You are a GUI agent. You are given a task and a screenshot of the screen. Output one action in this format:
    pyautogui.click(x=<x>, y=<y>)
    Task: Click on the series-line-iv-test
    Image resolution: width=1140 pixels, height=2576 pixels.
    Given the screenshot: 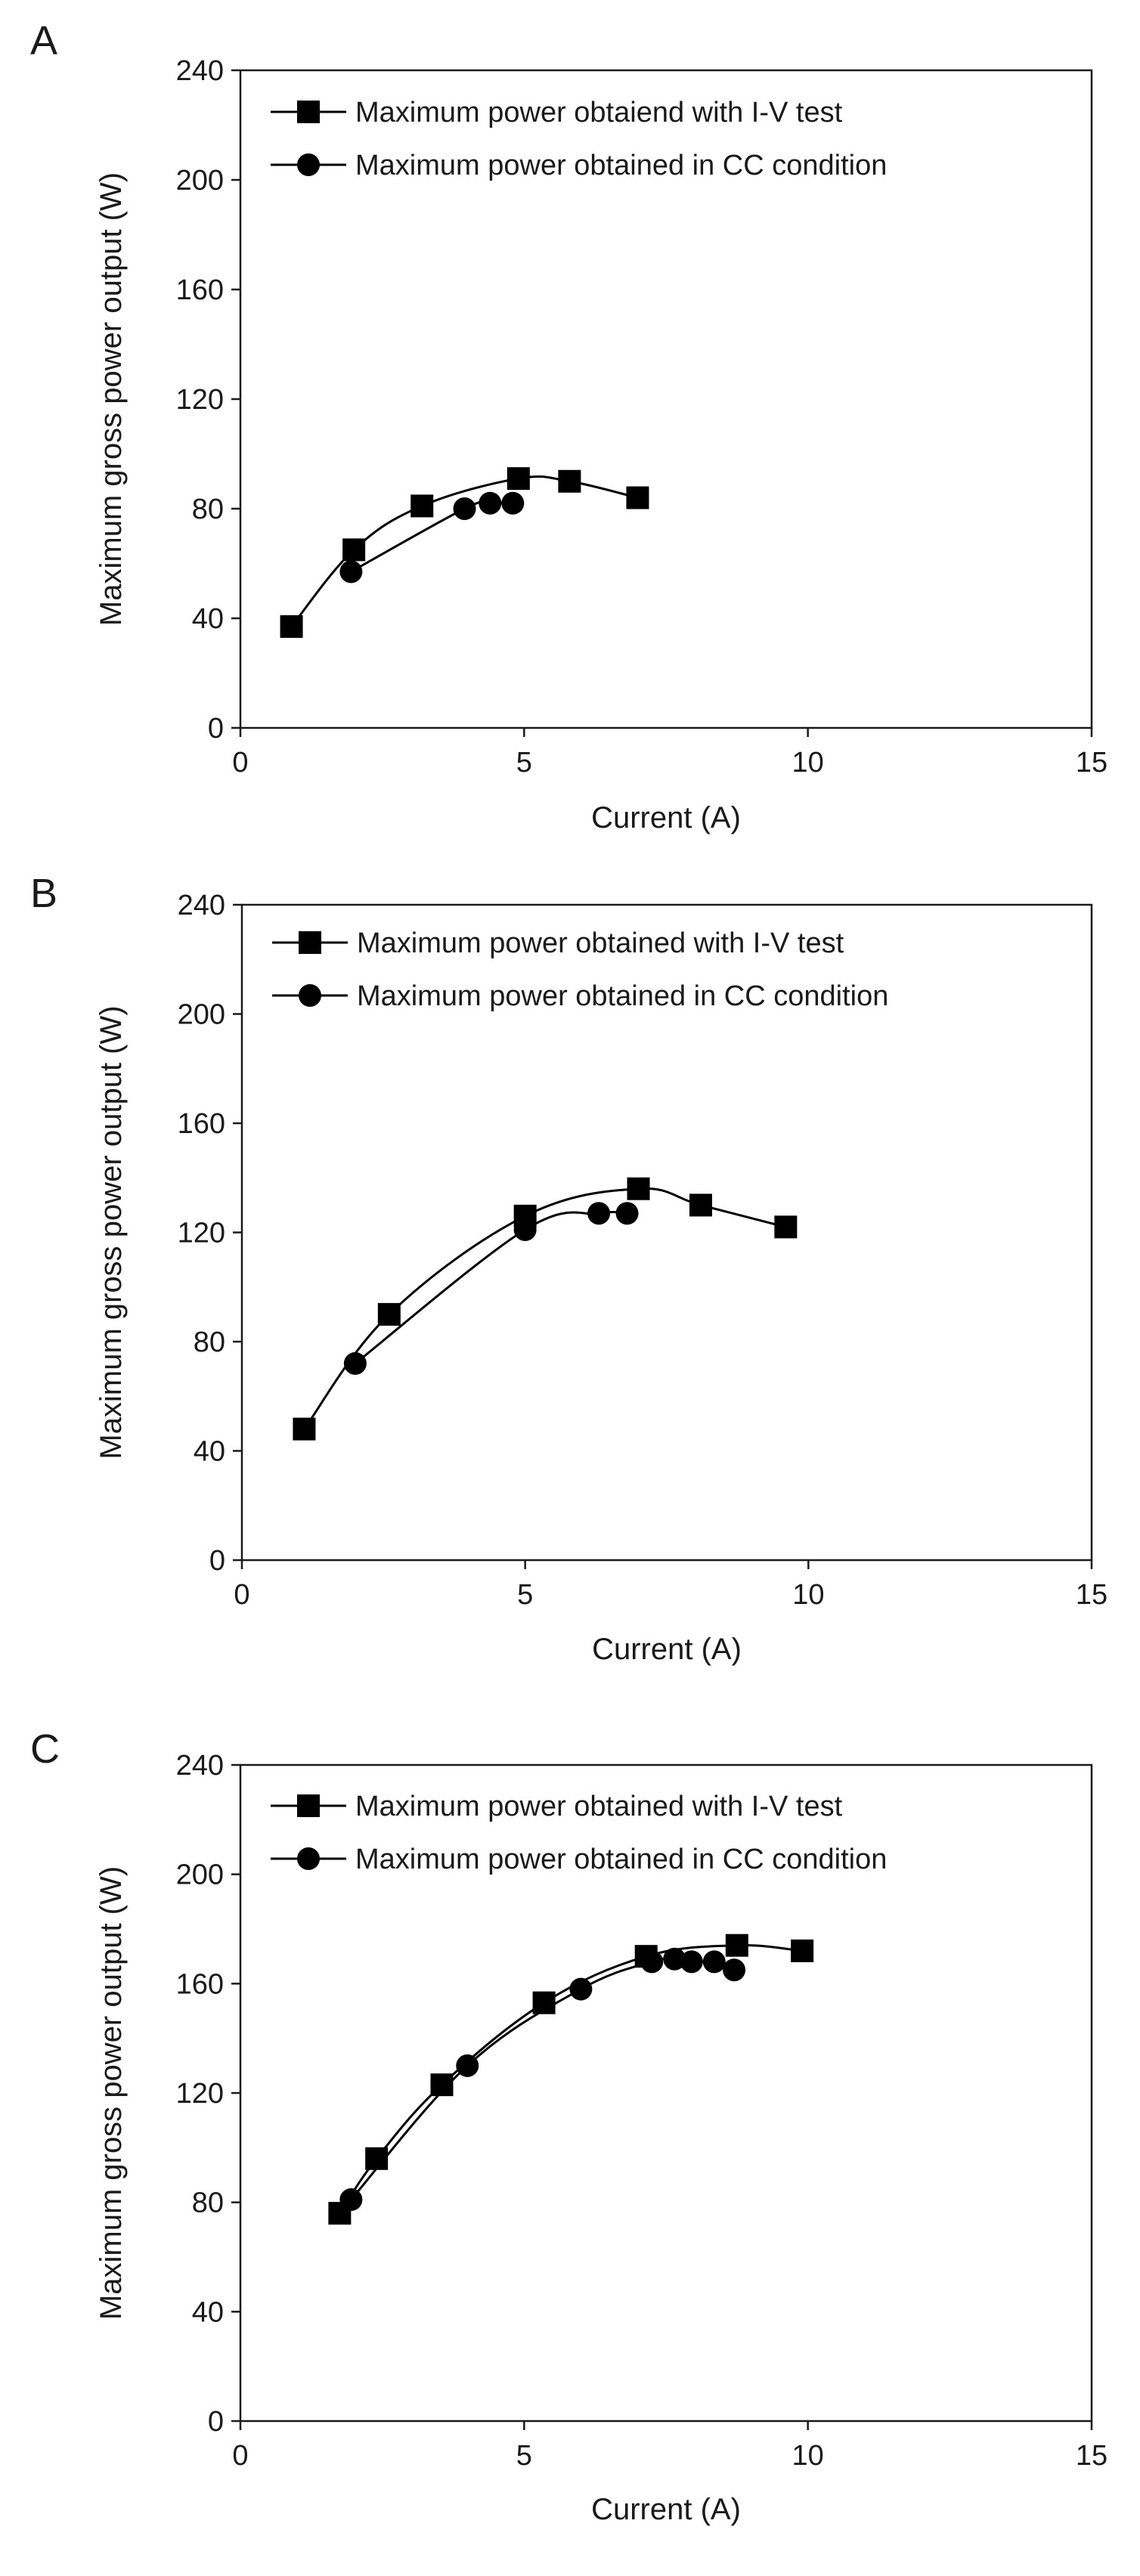 What is the action you would take?
    pyautogui.click(x=544, y=1308)
    